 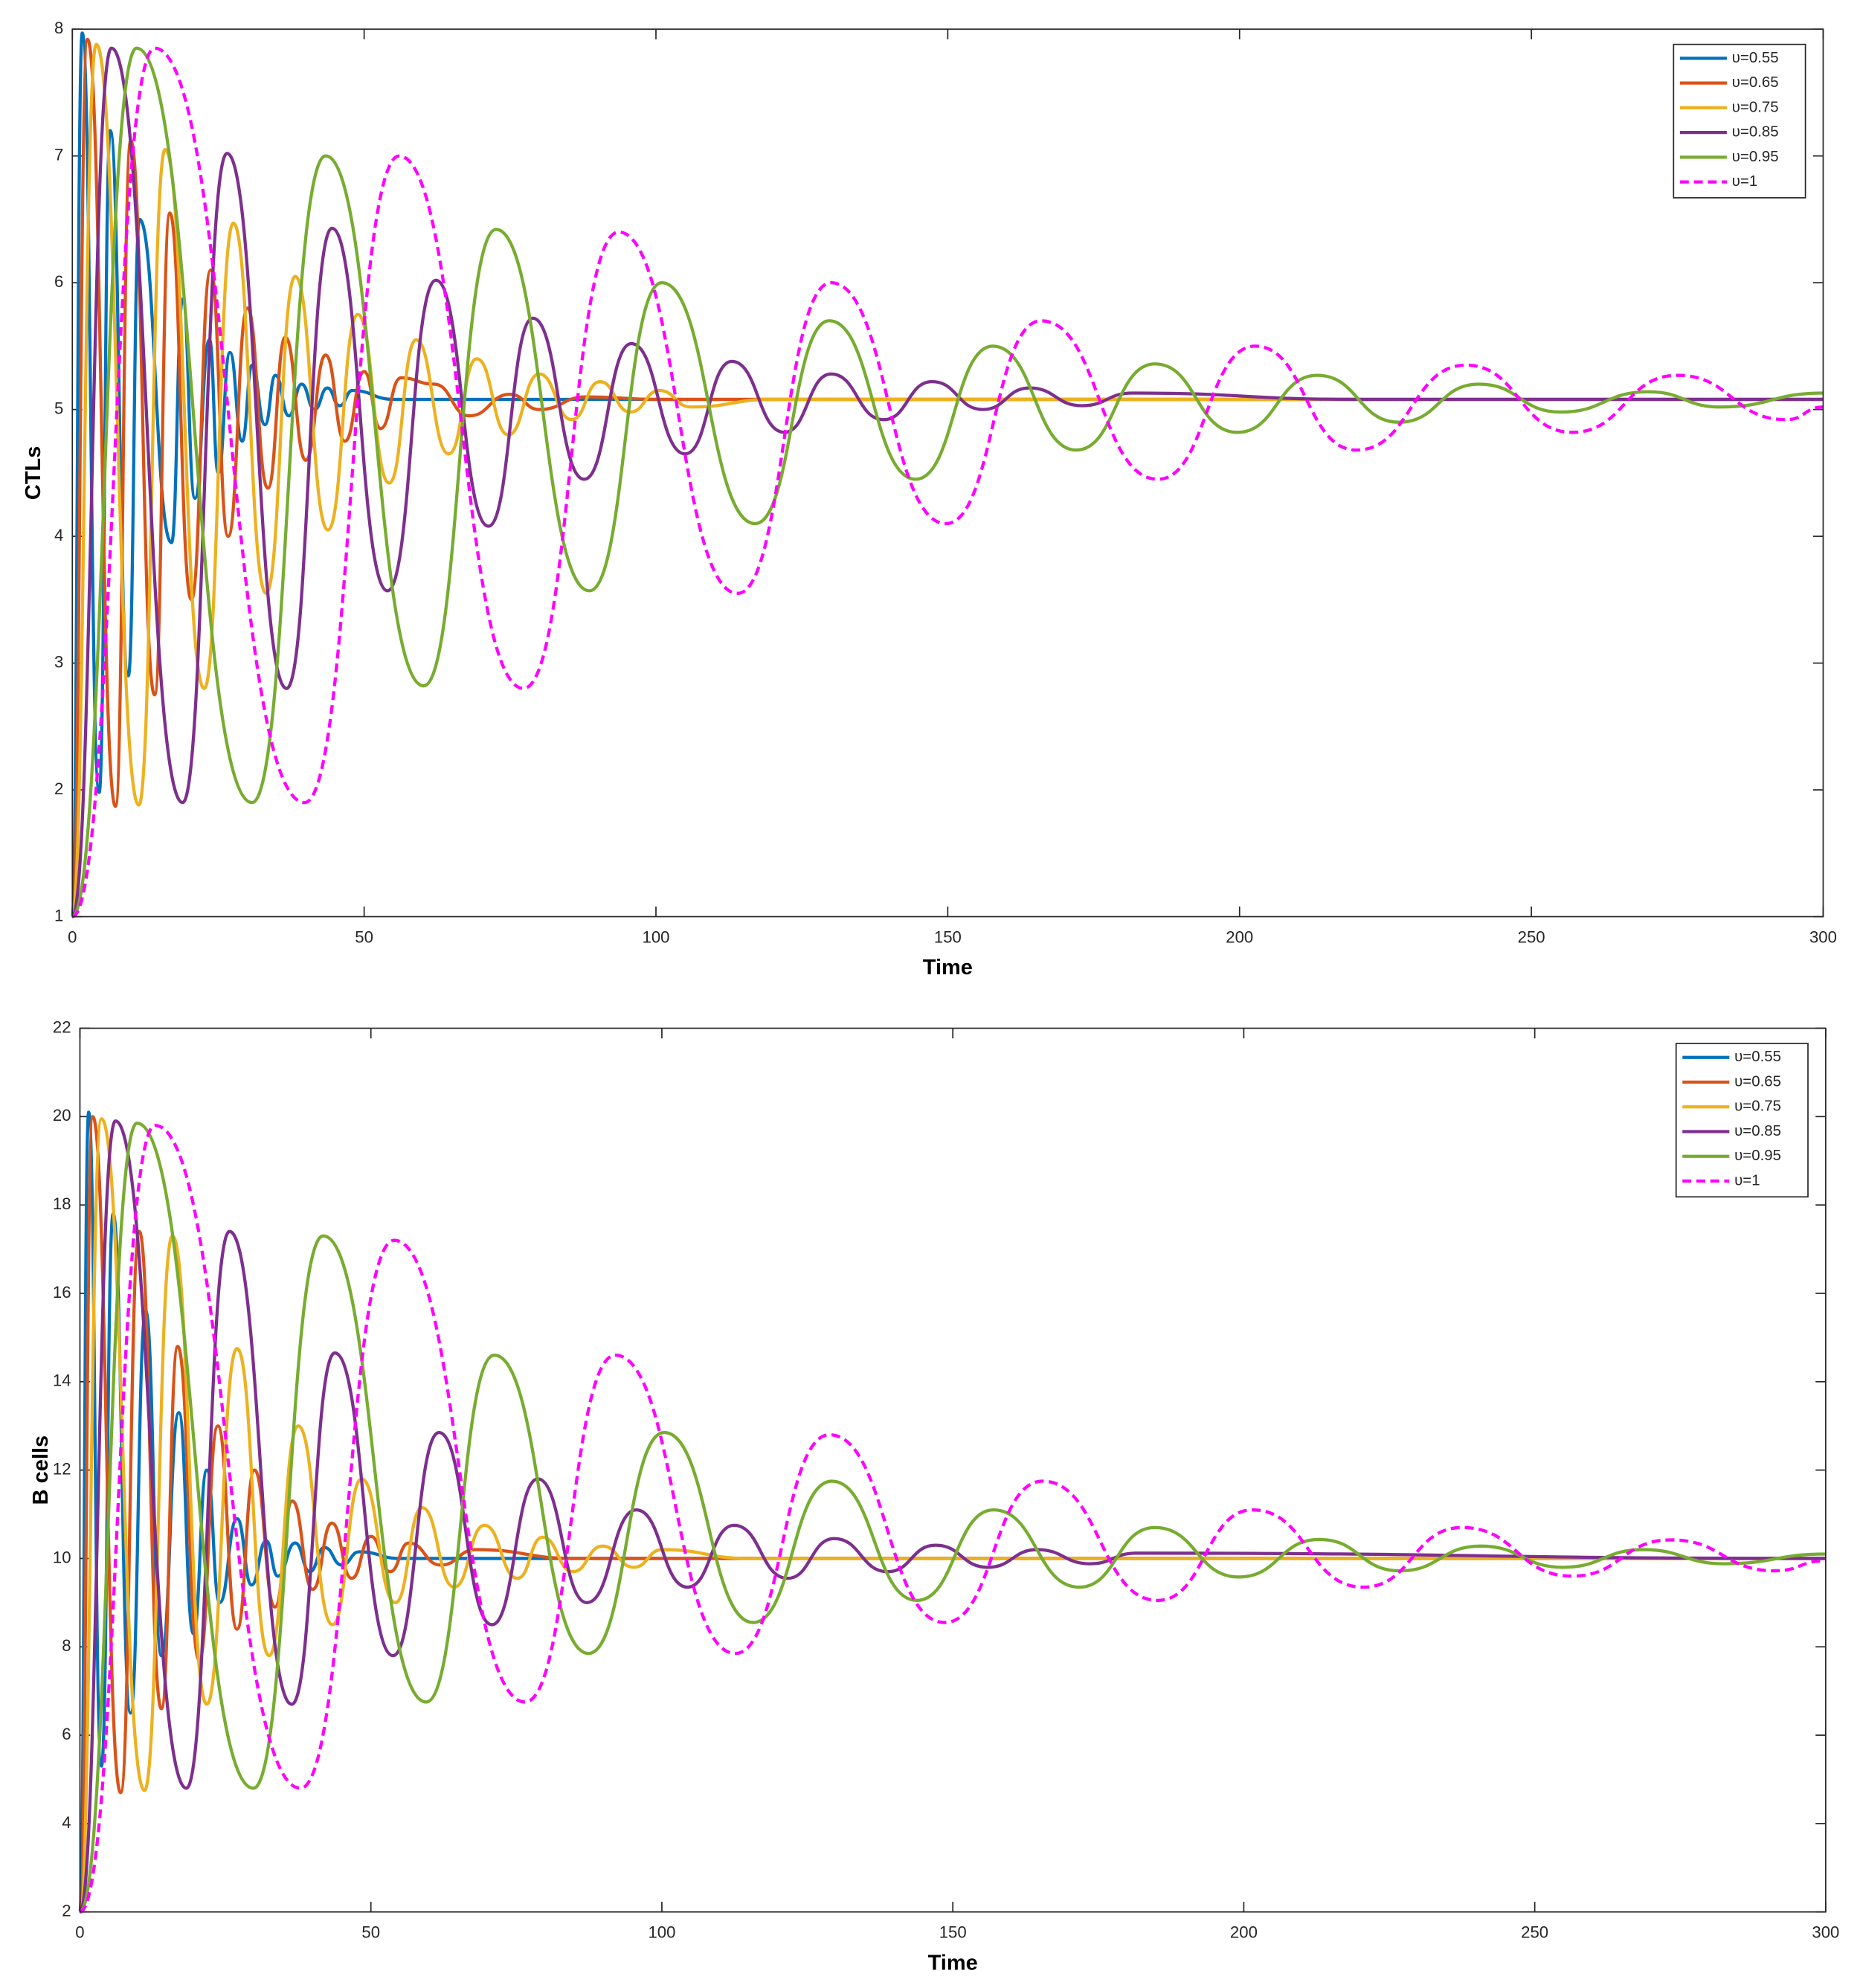 I want to click on y-tick-label: 20, so click(x=62, y=1115).